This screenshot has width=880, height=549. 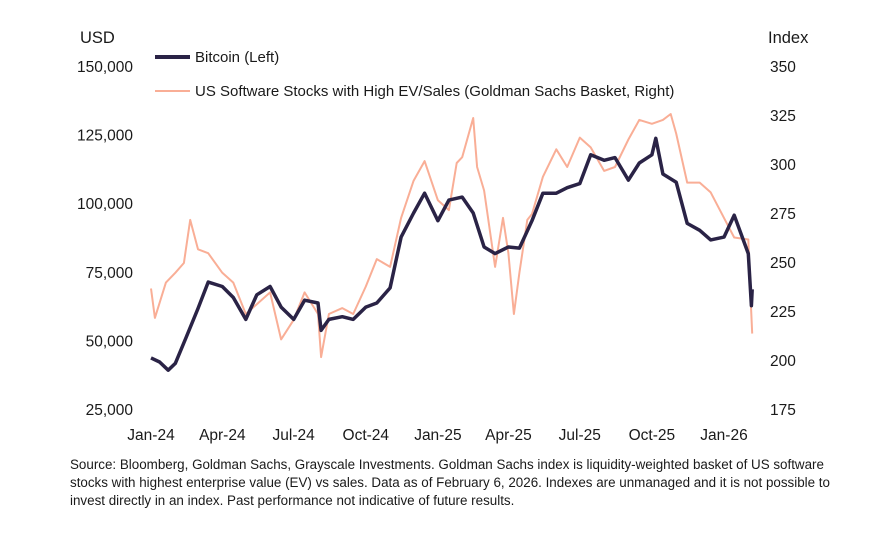 What do you see at coordinates (294, 435) in the screenshot?
I see `x-tick-label: Jul-24` at bounding box center [294, 435].